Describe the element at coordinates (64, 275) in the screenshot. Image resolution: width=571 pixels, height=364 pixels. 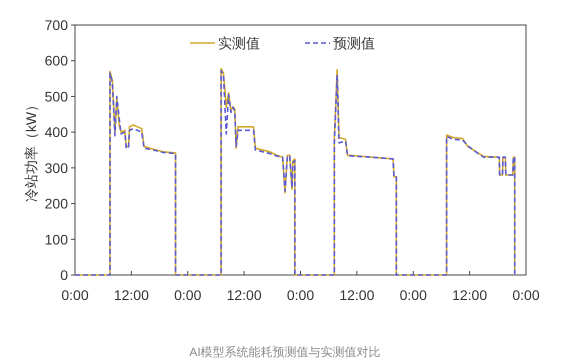
I see `y-tick-label: 0` at that location.